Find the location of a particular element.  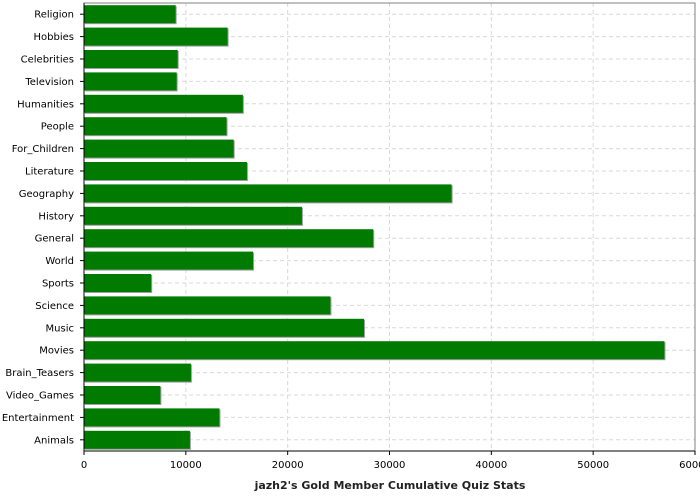

bar-geography is located at coordinates (268, 193).